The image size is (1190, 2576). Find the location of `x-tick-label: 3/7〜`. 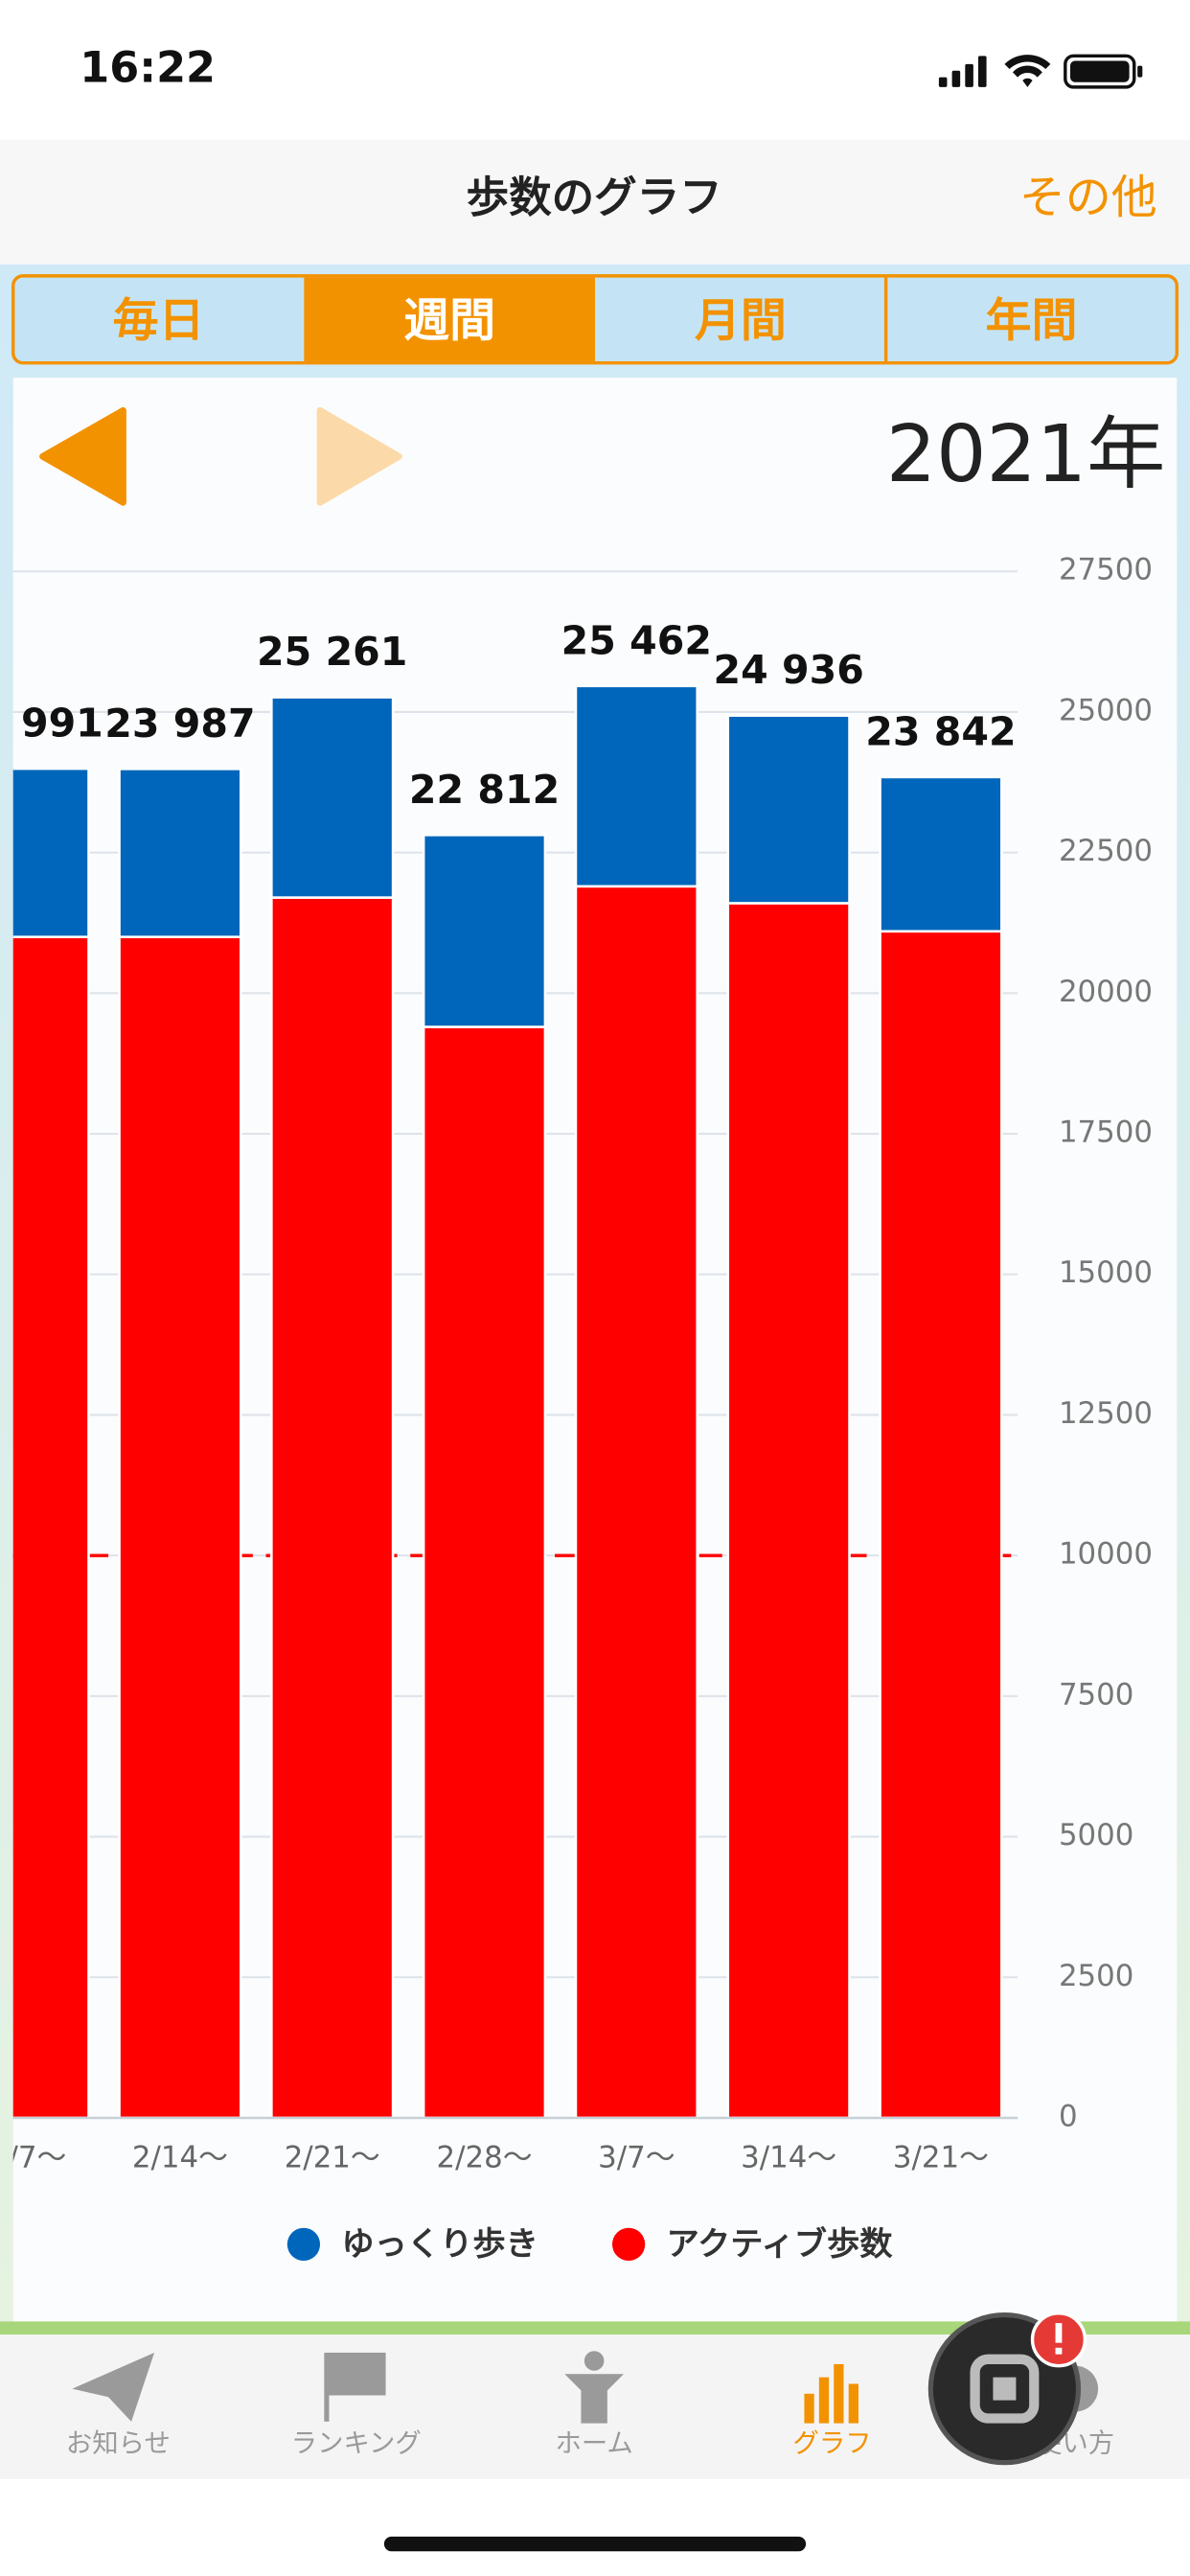

x-tick-label: 3/7〜 is located at coordinates (637, 2157).